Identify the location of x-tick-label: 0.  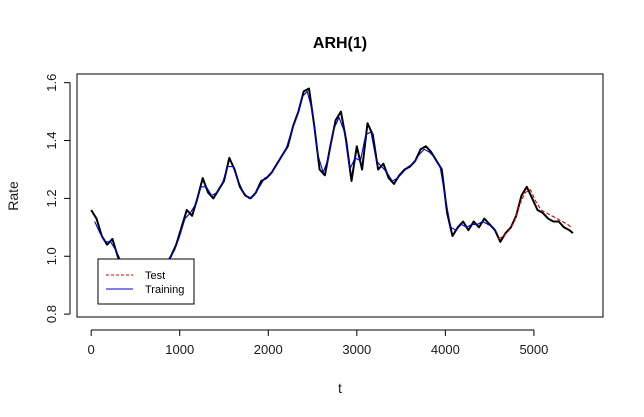
(91, 349).